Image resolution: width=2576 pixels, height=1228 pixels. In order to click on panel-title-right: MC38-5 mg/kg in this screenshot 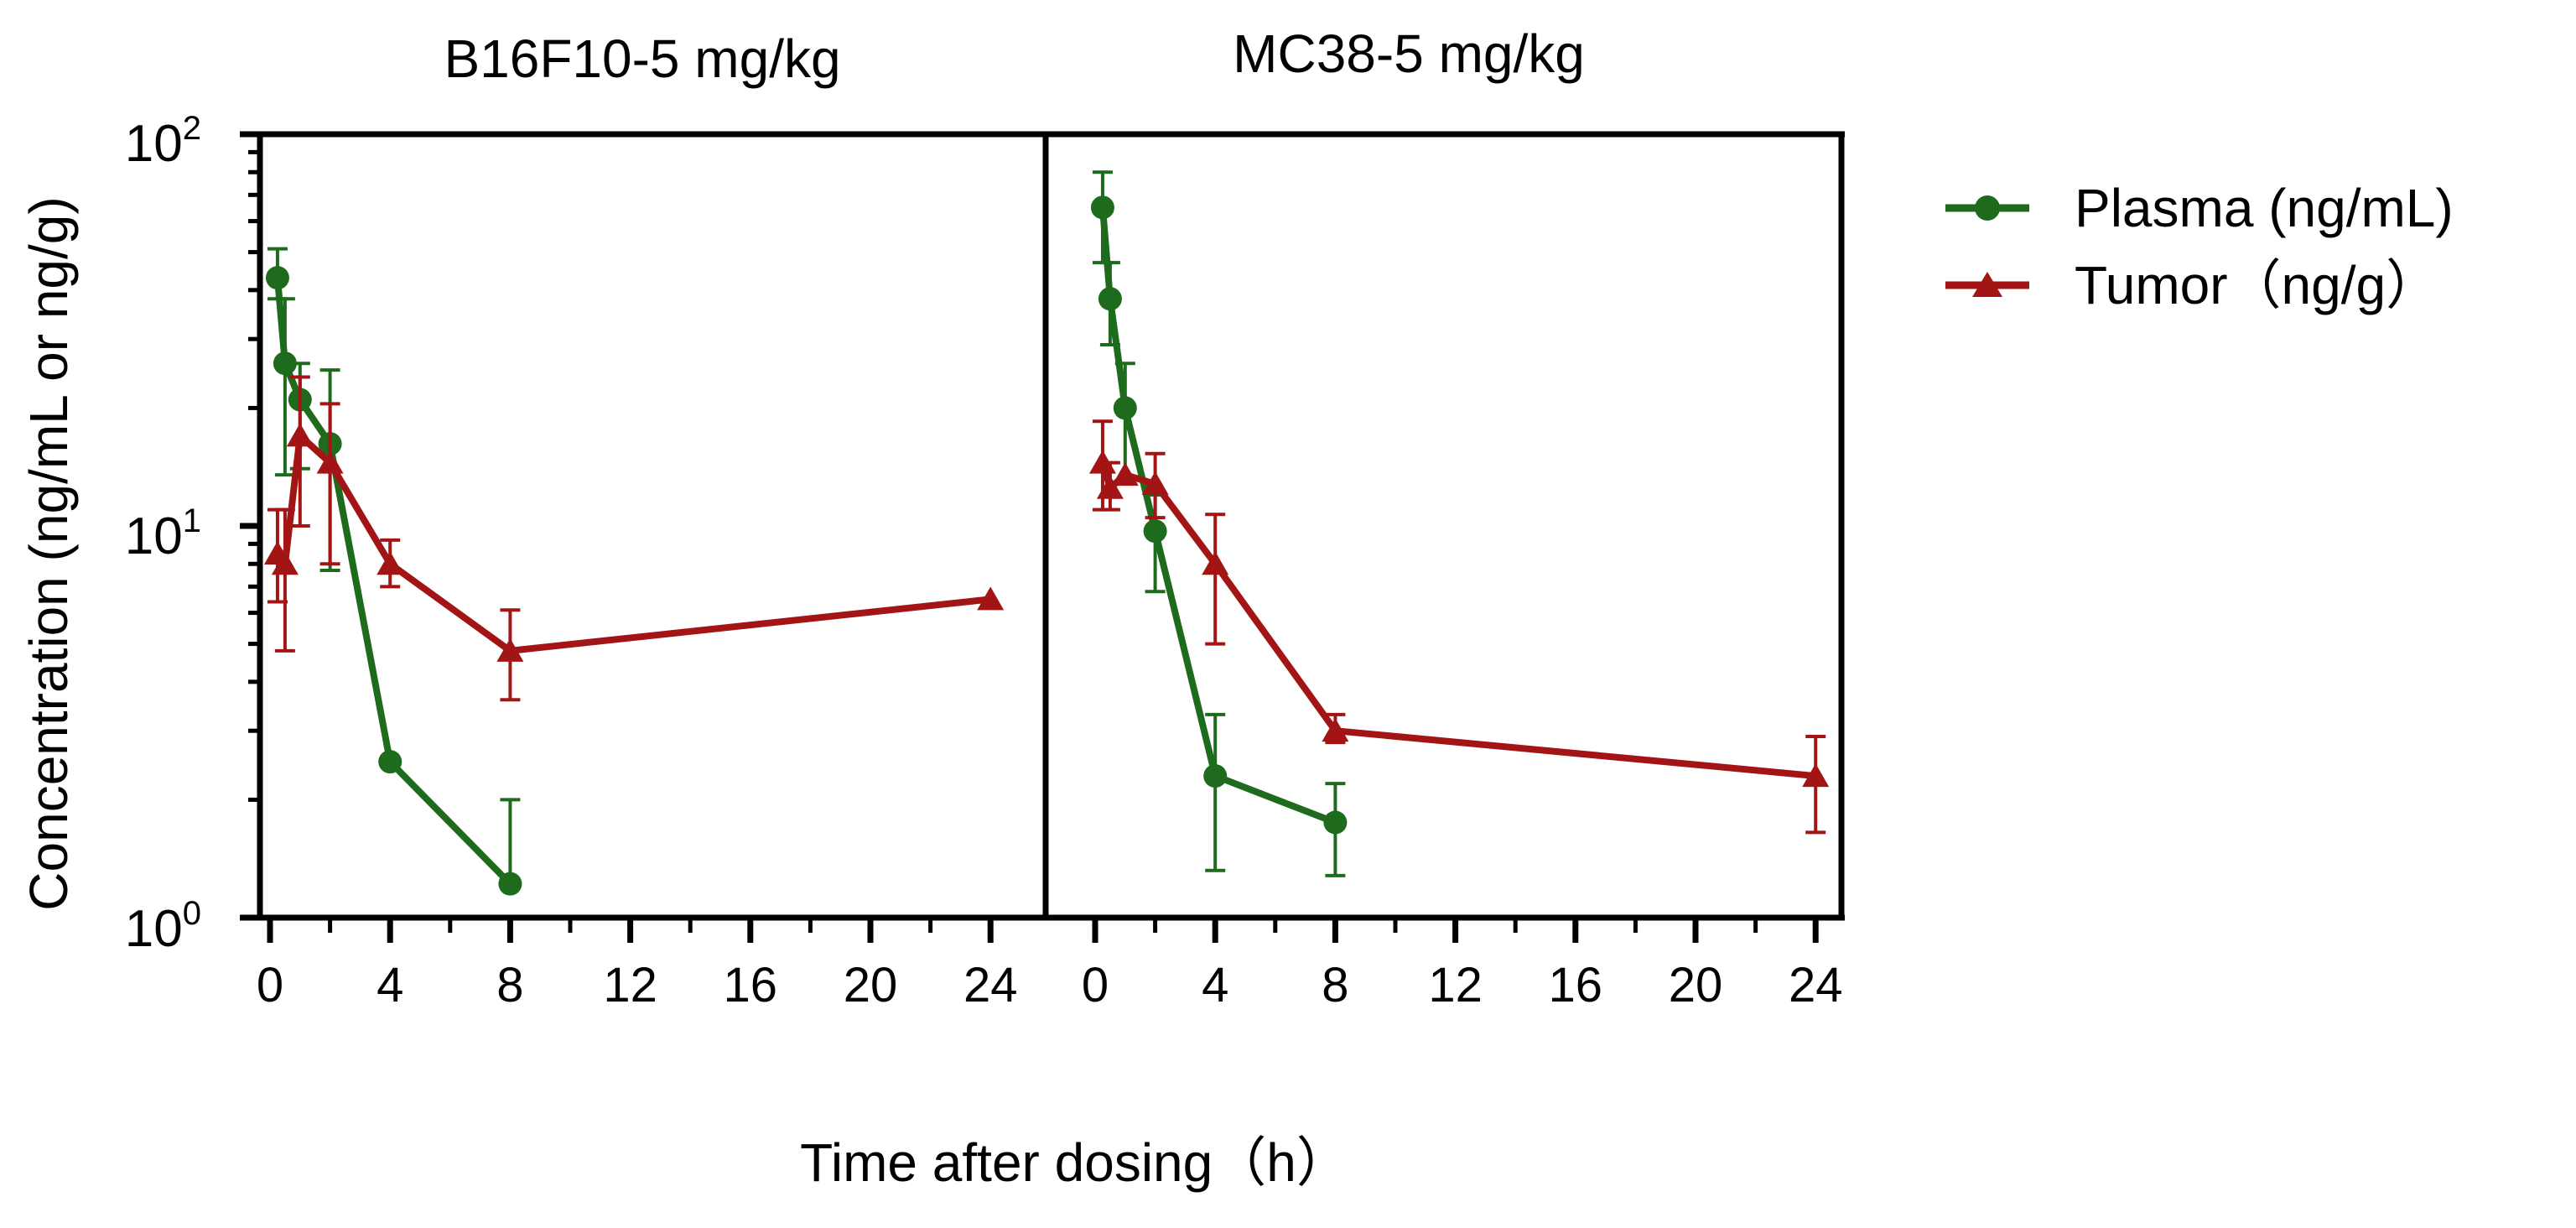, I will do `click(1409, 54)`.